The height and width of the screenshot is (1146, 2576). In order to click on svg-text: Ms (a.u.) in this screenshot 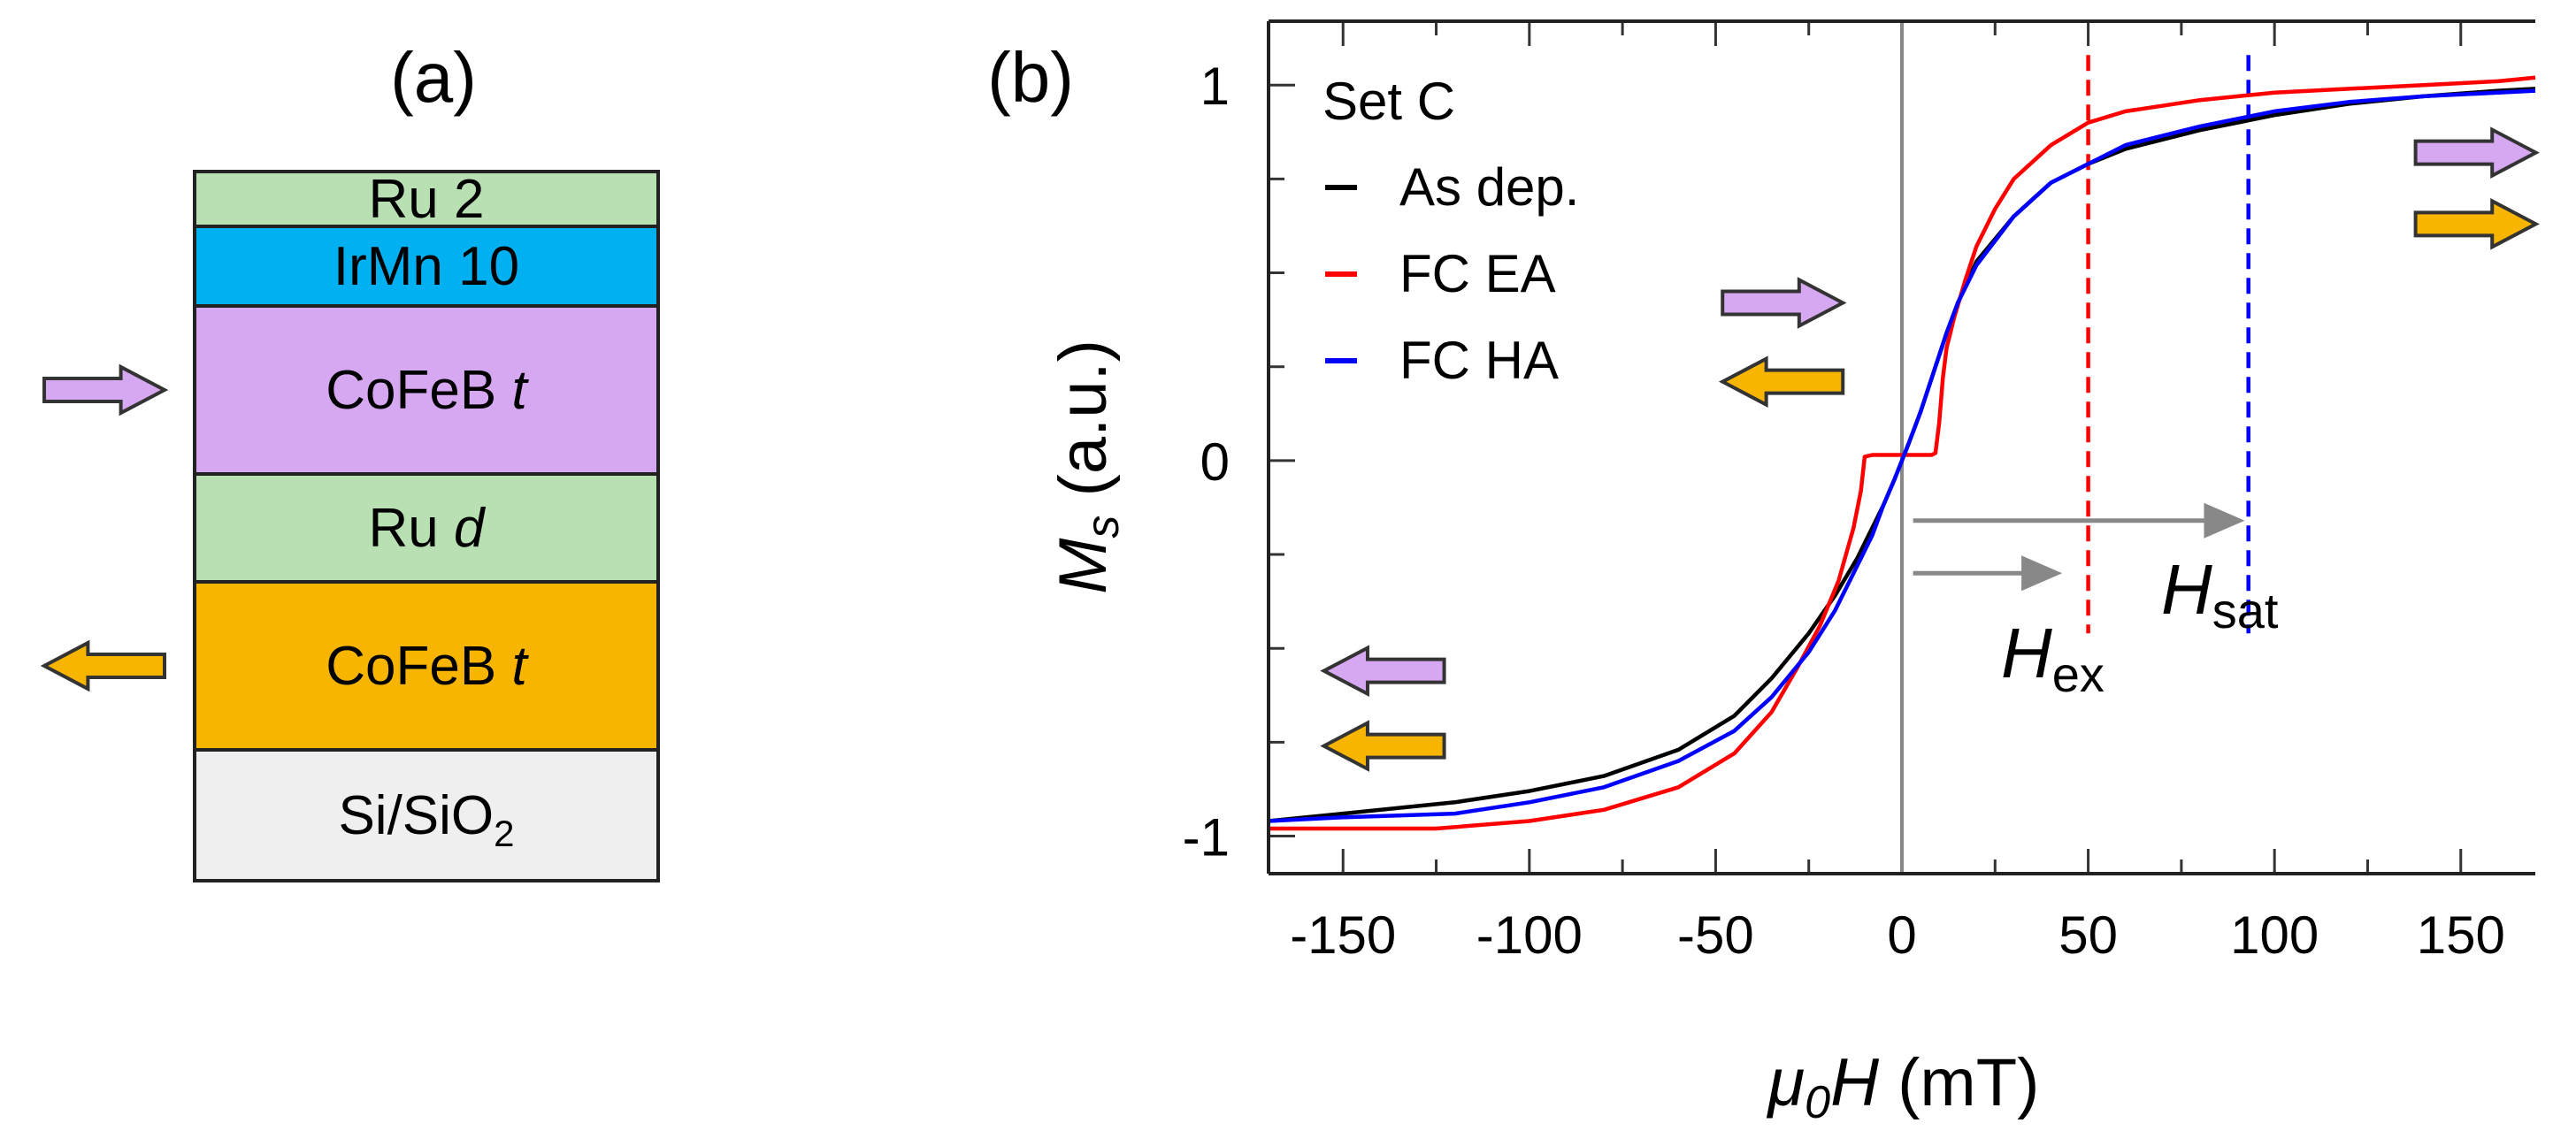, I will do `click(1087, 467)`.